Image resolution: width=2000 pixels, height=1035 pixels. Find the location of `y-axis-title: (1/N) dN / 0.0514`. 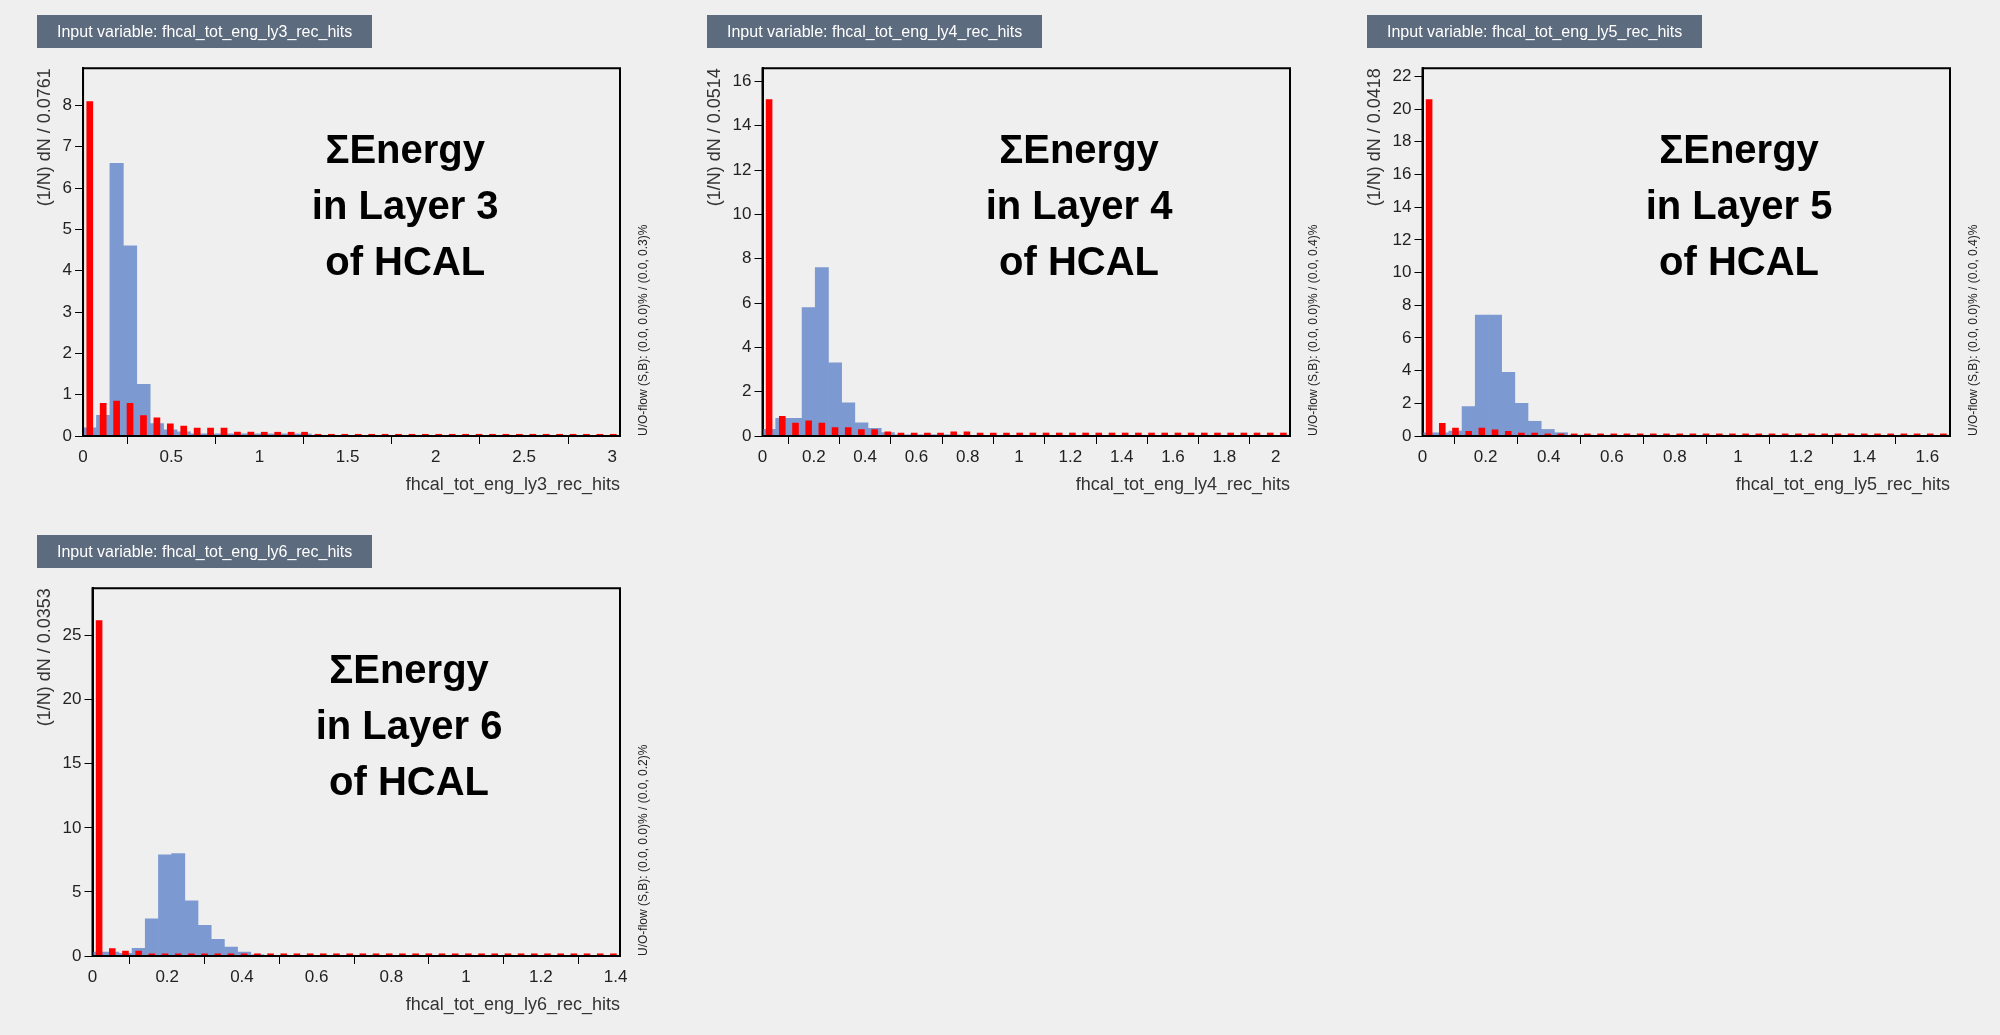

y-axis-title: (1/N) dN / 0.0514 is located at coordinates (713, 137).